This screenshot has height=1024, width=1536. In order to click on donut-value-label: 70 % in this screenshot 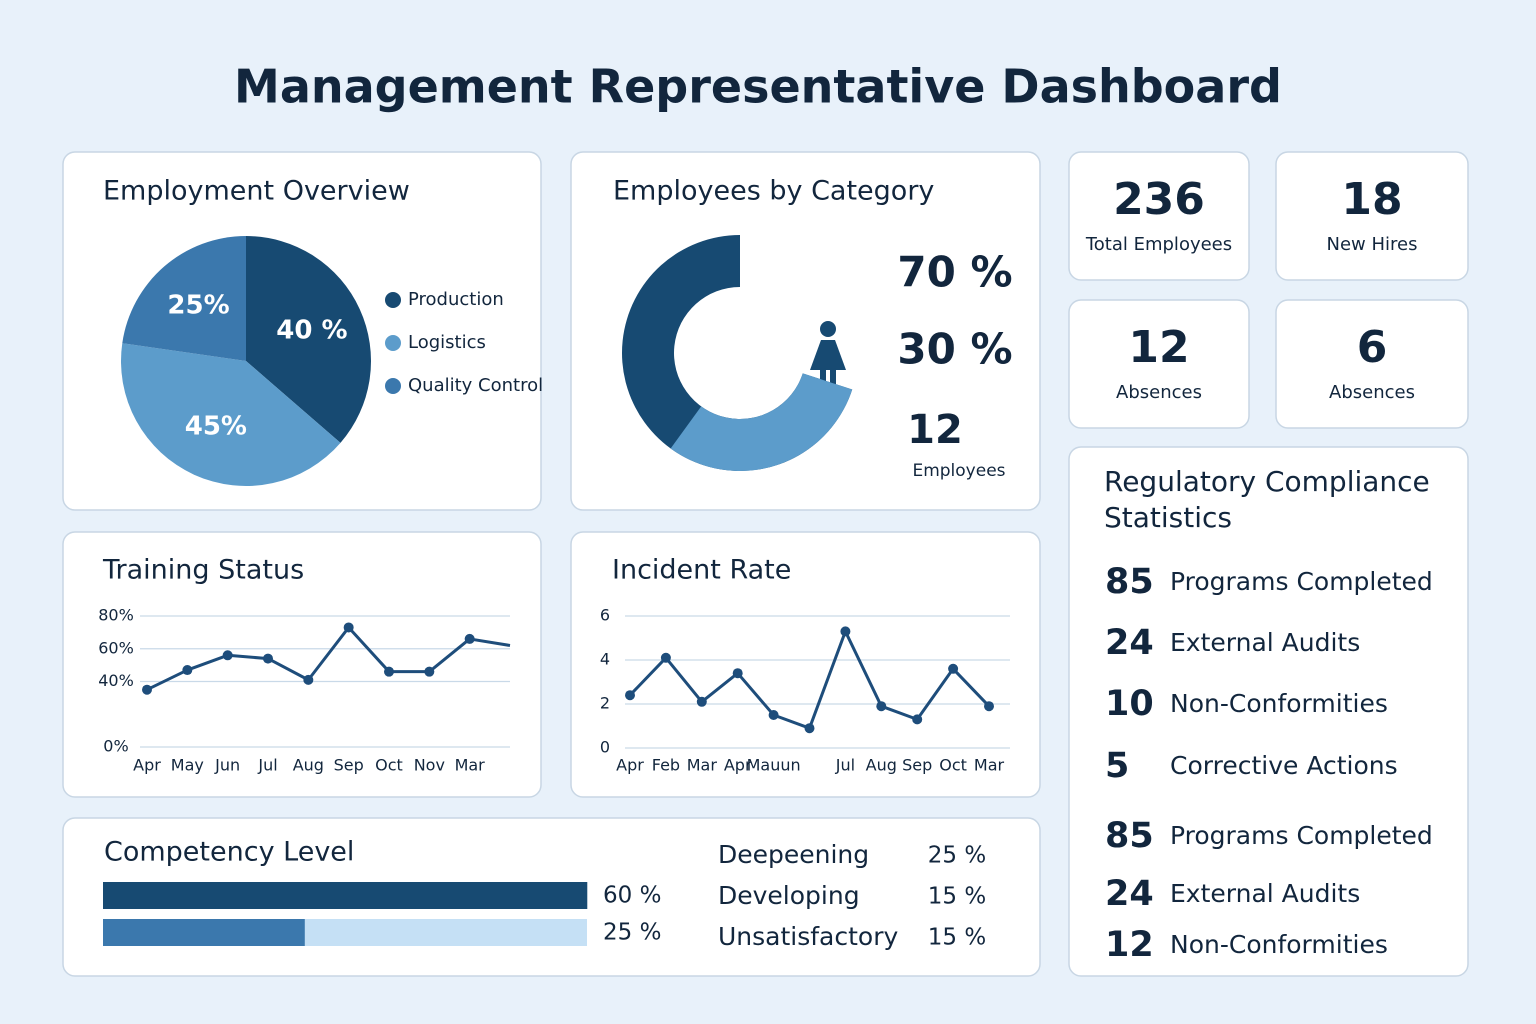, I will do `click(954, 272)`.